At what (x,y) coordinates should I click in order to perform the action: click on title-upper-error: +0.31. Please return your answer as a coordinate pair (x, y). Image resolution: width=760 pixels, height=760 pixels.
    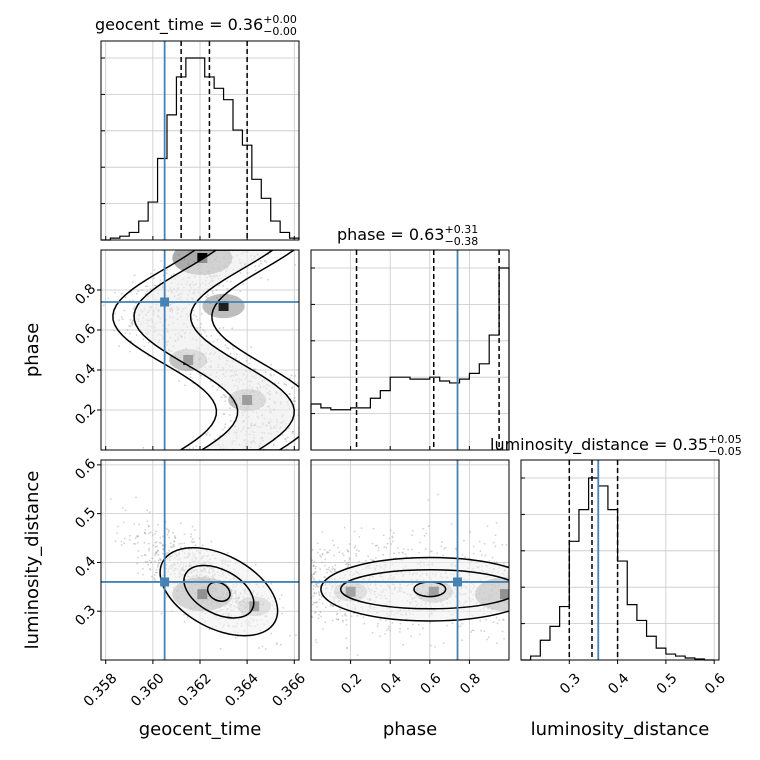
    Looking at the image, I should click on (461, 229).